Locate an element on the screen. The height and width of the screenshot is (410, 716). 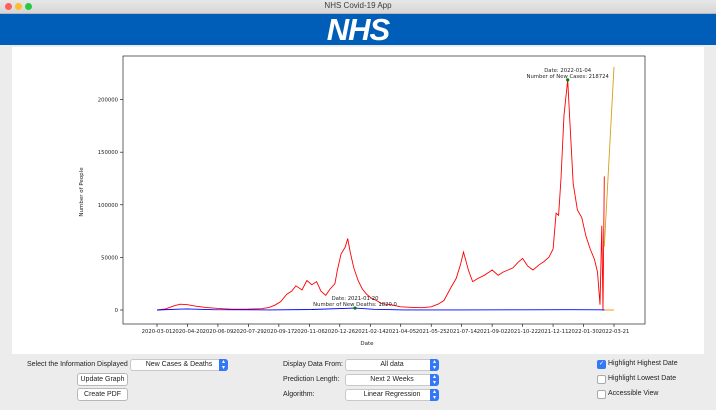
highlight-lowest-label: Highlight Lowest Date is located at coordinates (642, 378).